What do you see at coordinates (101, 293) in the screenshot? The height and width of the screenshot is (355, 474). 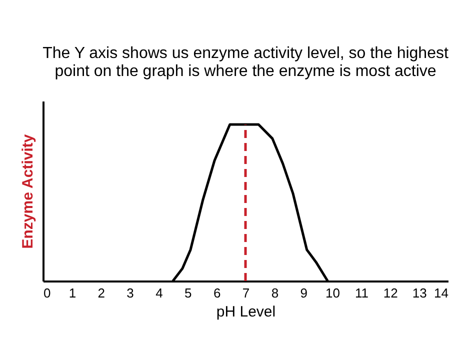 I see `x-tick-label: 2` at bounding box center [101, 293].